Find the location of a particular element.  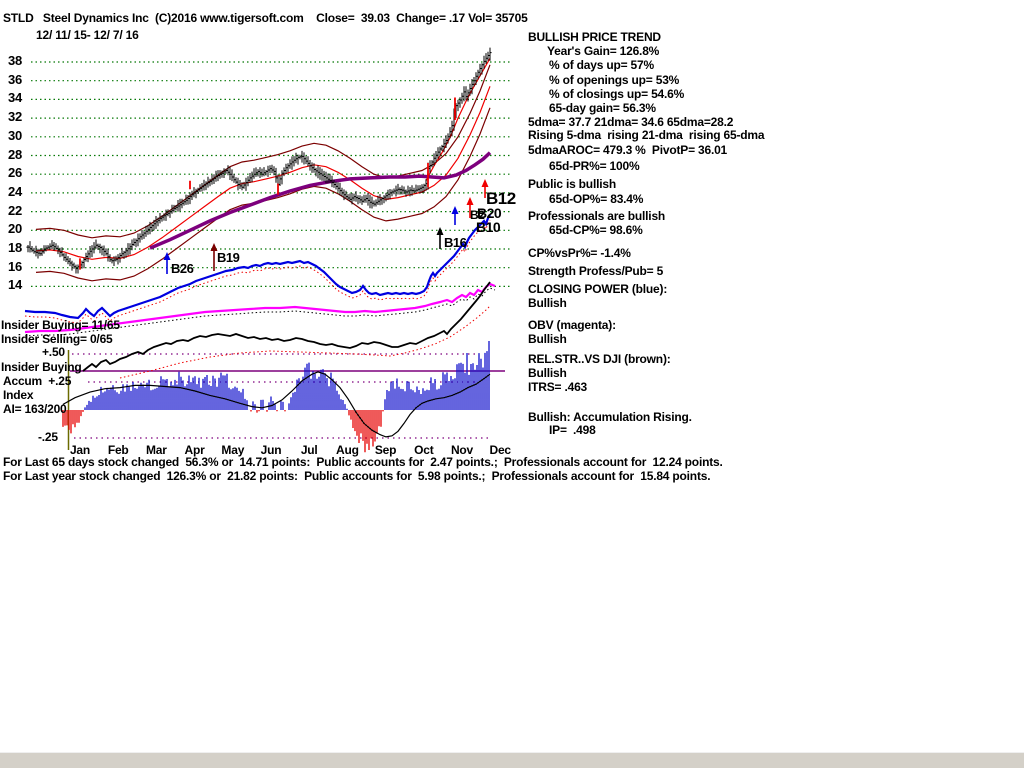

y-axis-label: 38 is located at coordinates (15, 60).